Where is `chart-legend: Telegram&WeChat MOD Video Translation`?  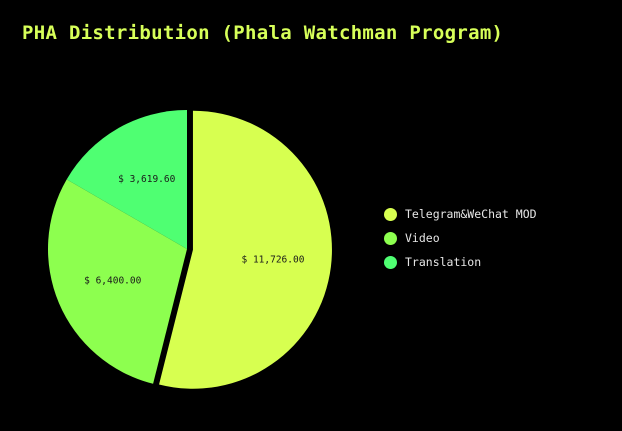
chart-legend: Telegram&WeChat MOD Video Translation is located at coordinates (460, 238).